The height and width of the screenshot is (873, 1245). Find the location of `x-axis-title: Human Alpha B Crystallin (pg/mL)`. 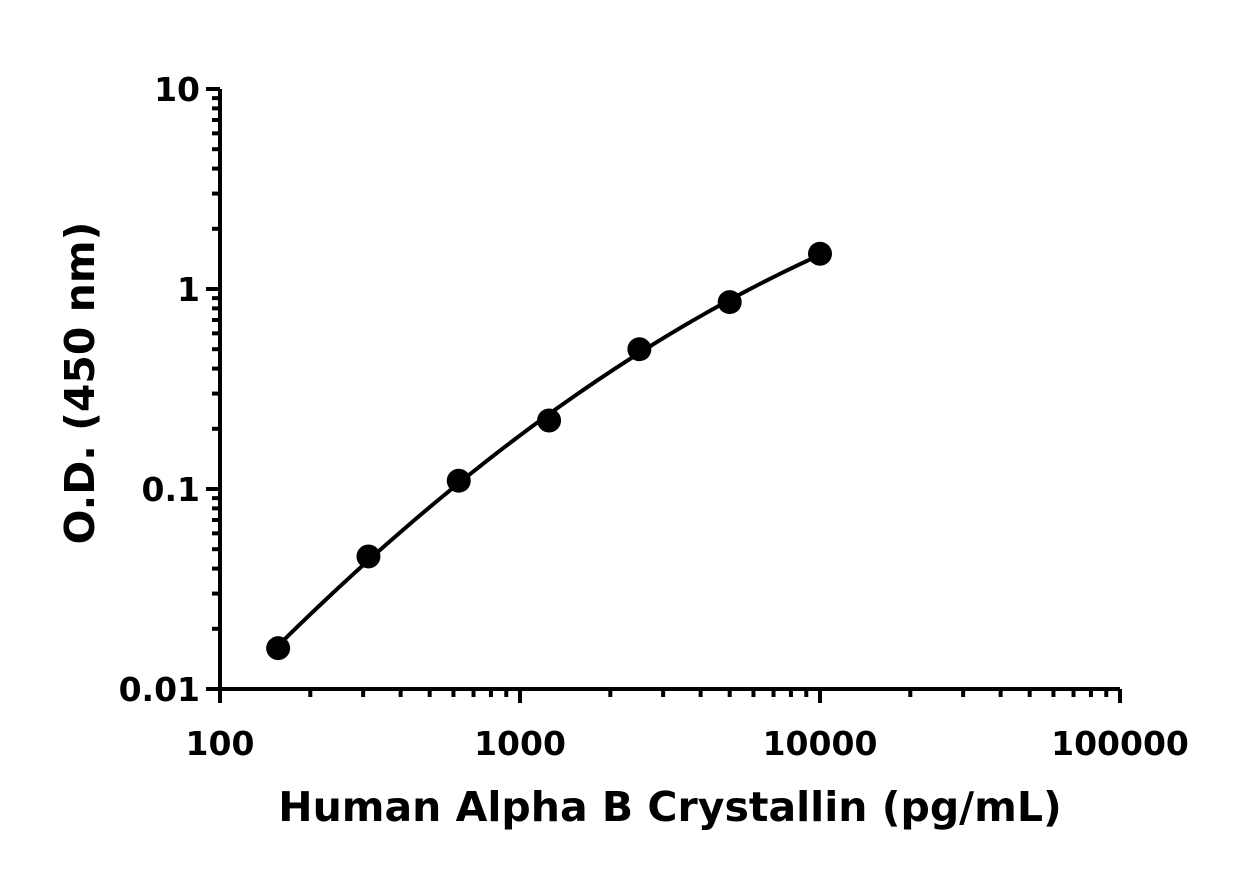

x-axis-title: Human Alpha B Crystallin (pg/mL) is located at coordinates (669, 807).